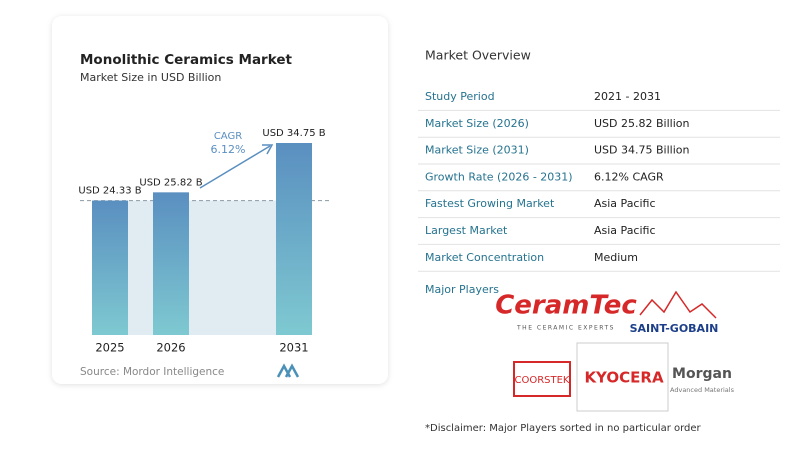  What do you see at coordinates (268, 149) in the screenshot?
I see `arrow-head` at bounding box center [268, 149].